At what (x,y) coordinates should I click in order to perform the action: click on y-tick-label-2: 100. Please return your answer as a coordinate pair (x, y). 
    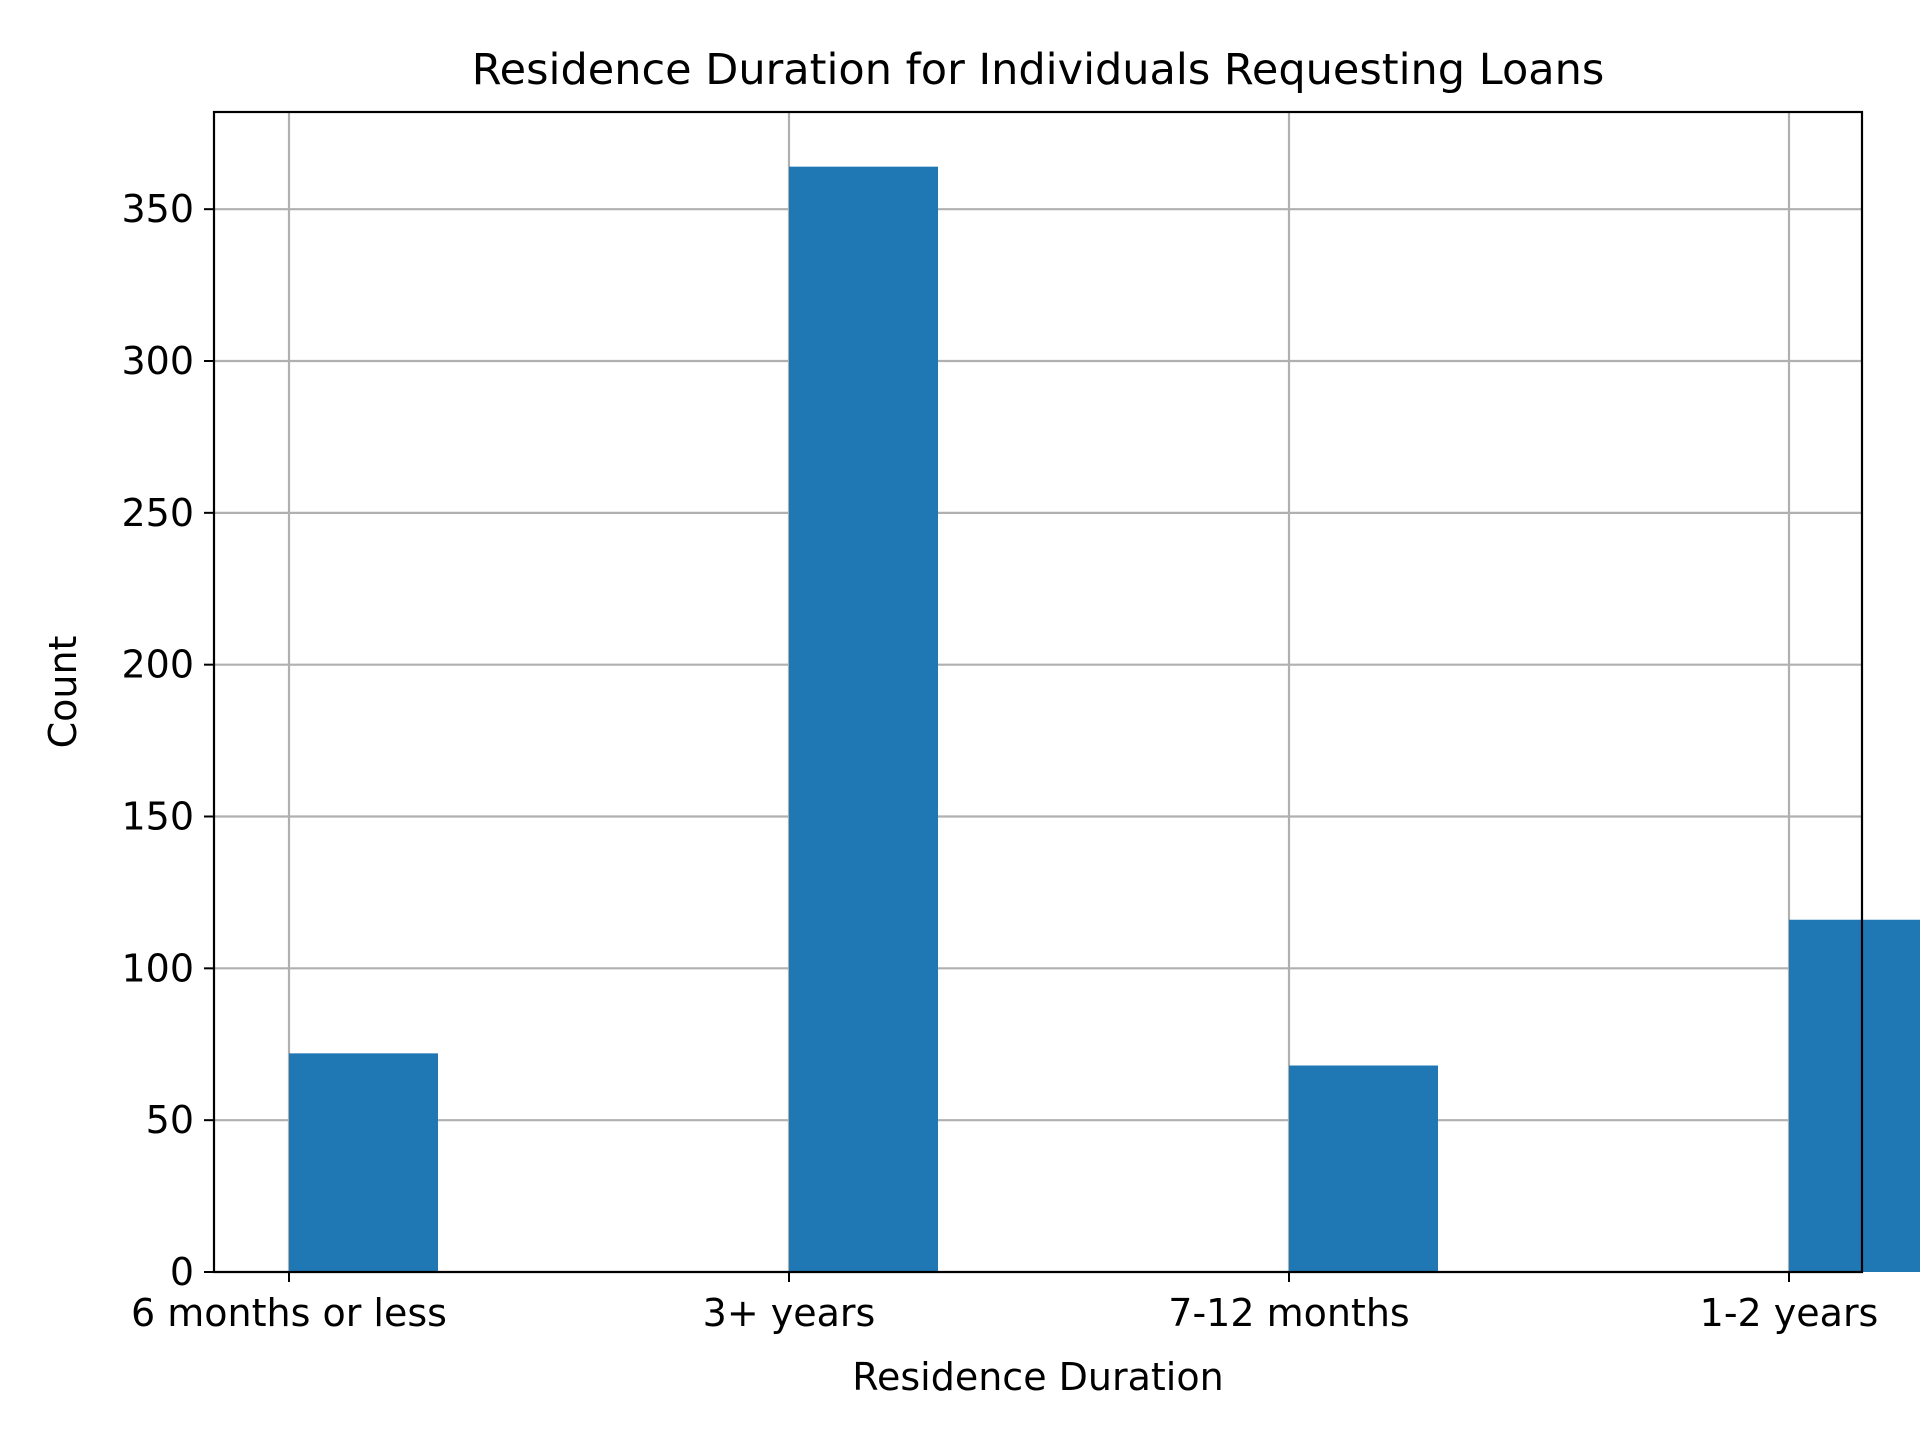
    Looking at the image, I should click on (157, 968).